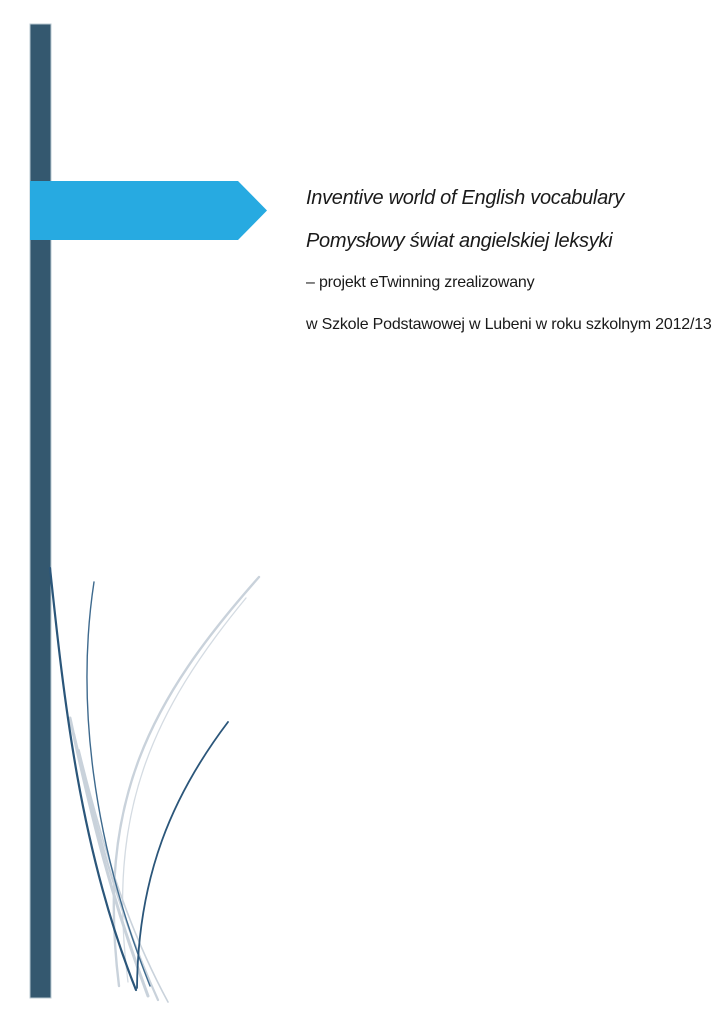 This screenshot has height=1024, width=725. Describe the element at coordinates (420, 282) in the screenshot. I see `document-subtitle-project: – projekt eTwinning zrealizowany` at that location.